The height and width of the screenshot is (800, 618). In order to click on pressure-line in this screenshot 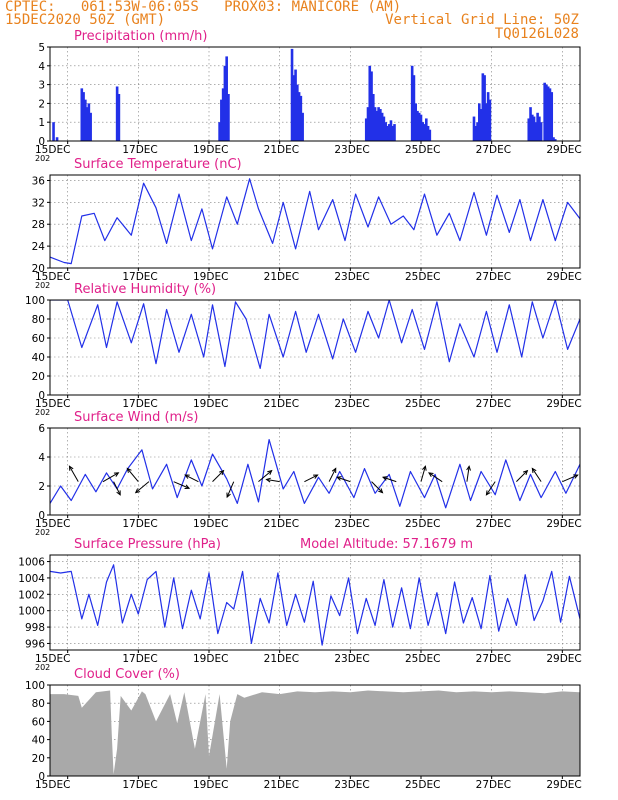, I will do `click(315, 605)`.